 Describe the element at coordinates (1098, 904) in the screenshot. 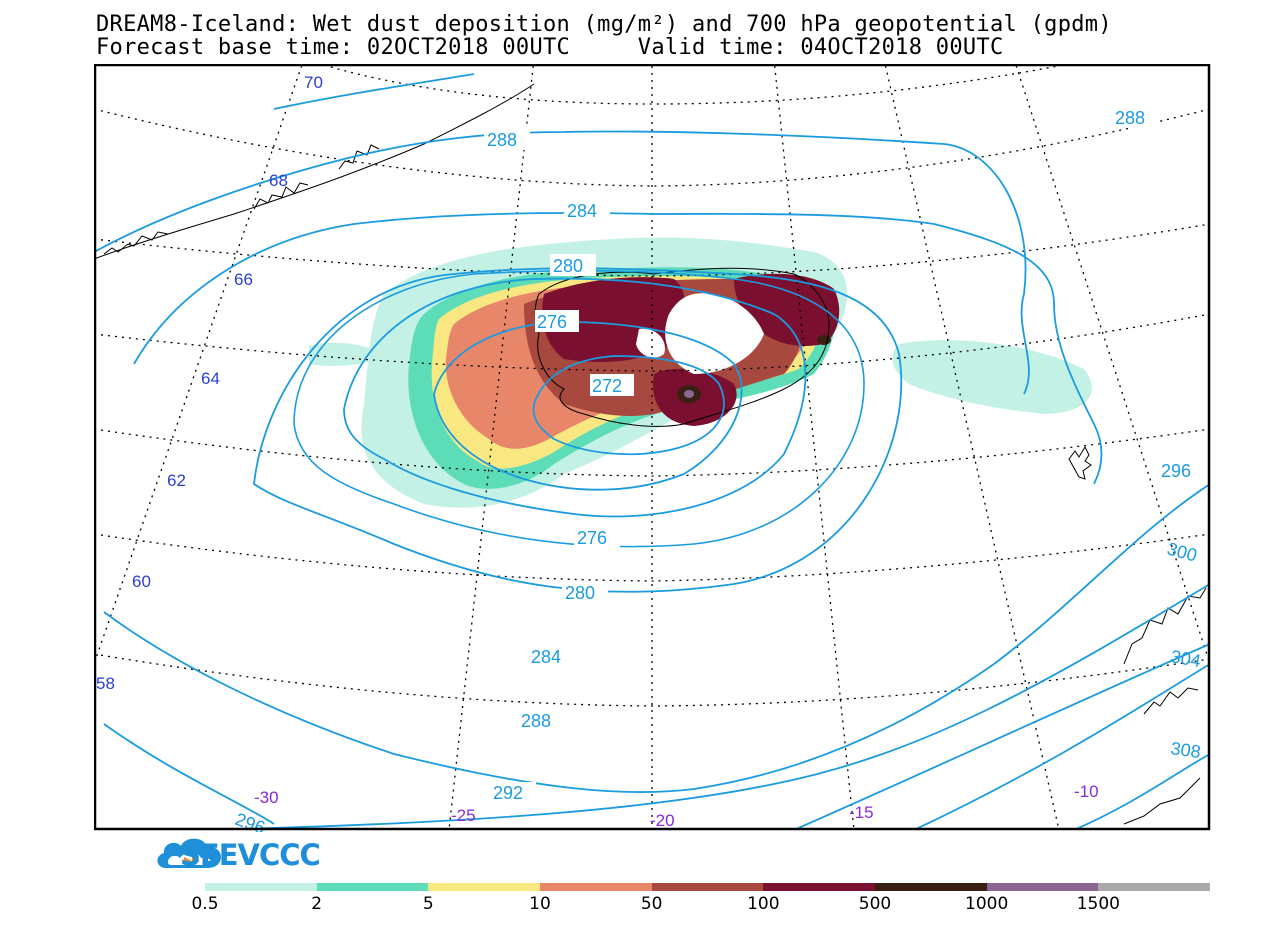

I see `legend-tick-label: 1500` at that location.